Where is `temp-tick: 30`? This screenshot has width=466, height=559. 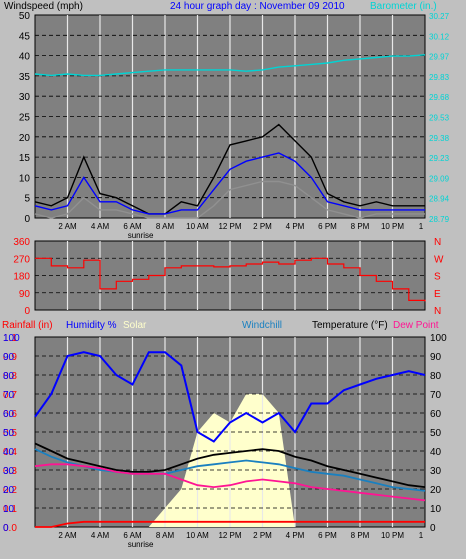
temp-tick: 30 is located at coordinates (436, 471).